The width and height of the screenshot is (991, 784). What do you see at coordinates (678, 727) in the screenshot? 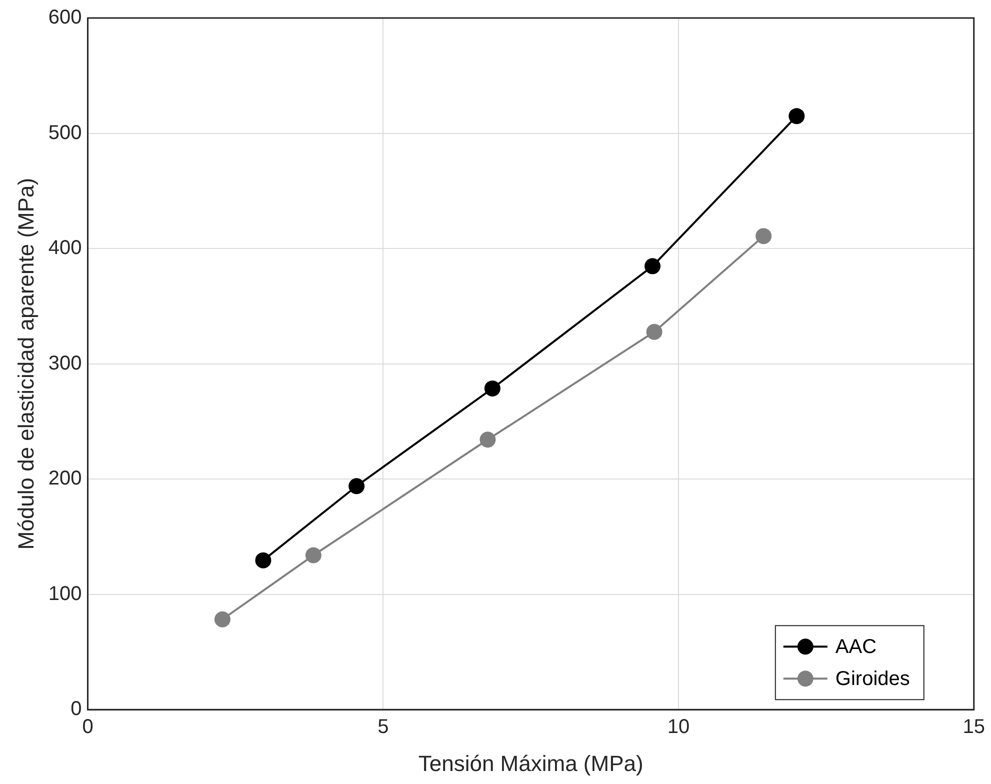
I see `x-tick-label: 10` at bounding box center [678, 727].